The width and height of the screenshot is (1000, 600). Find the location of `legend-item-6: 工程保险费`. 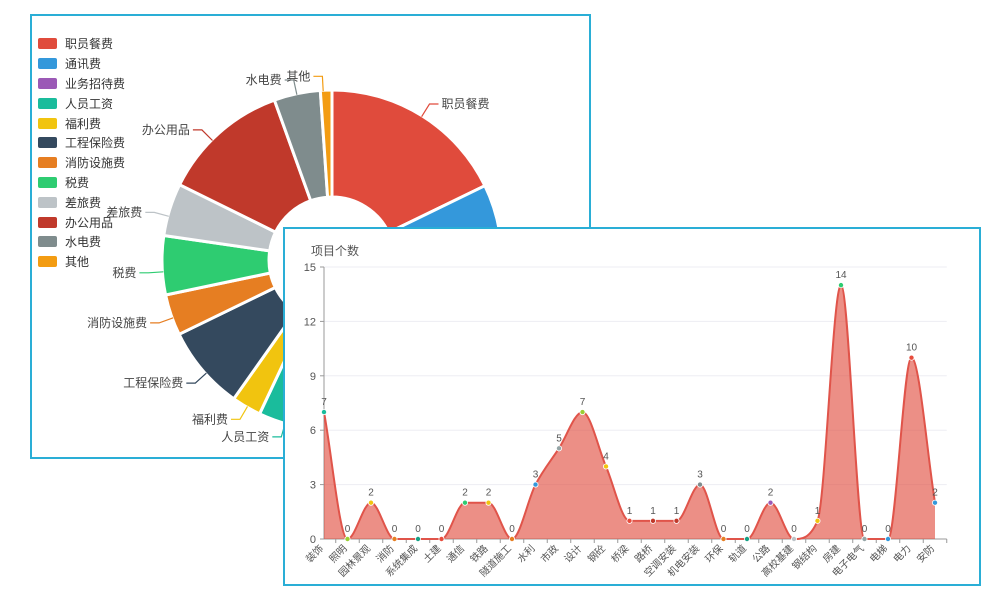

legend-item-6: 工程保险费 is located at coordinates (81, 143).